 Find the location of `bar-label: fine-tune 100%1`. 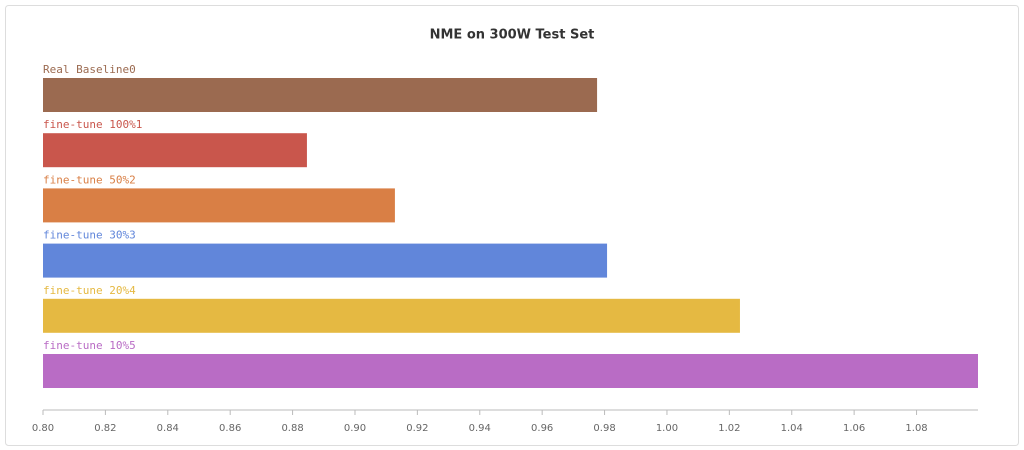

bar-label: fine-tune 100%1 is located at coordinates (92, 124).